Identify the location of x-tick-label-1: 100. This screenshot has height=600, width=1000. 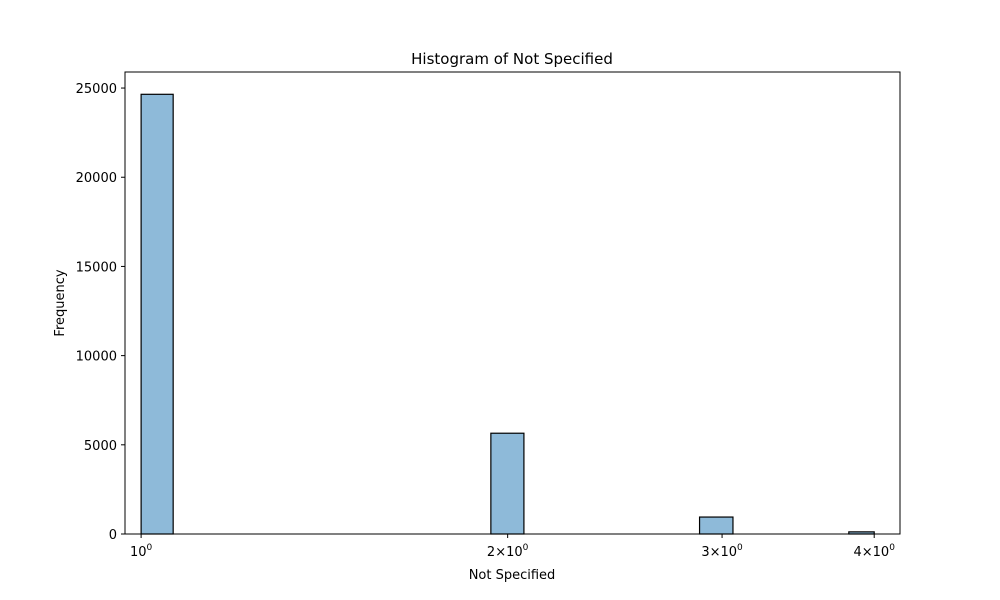
(141, 551).